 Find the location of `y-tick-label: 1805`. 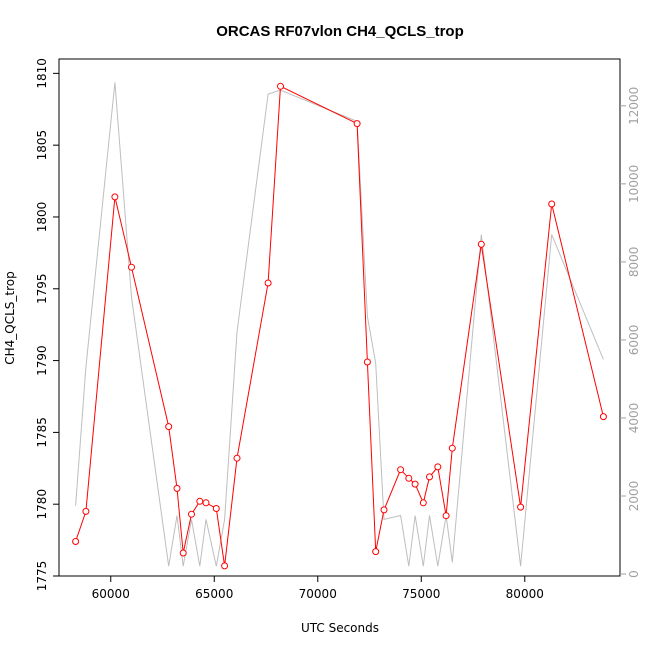

y-tick-label: 1805 is located at coordinates (42, 145).